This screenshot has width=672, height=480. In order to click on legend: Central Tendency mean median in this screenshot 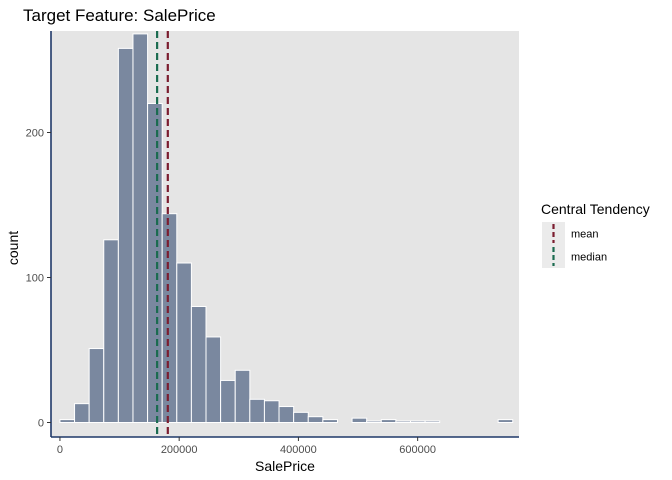, I will do `click(595, 234)`.